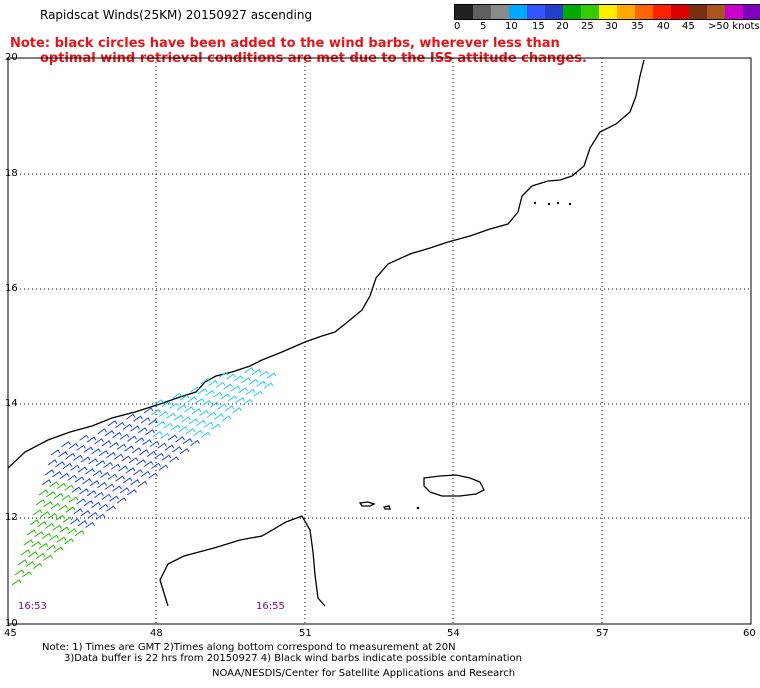 The height and width of the screenshot is (688, 760). I want to click on lat-label-16: 16, so click(11, 288).